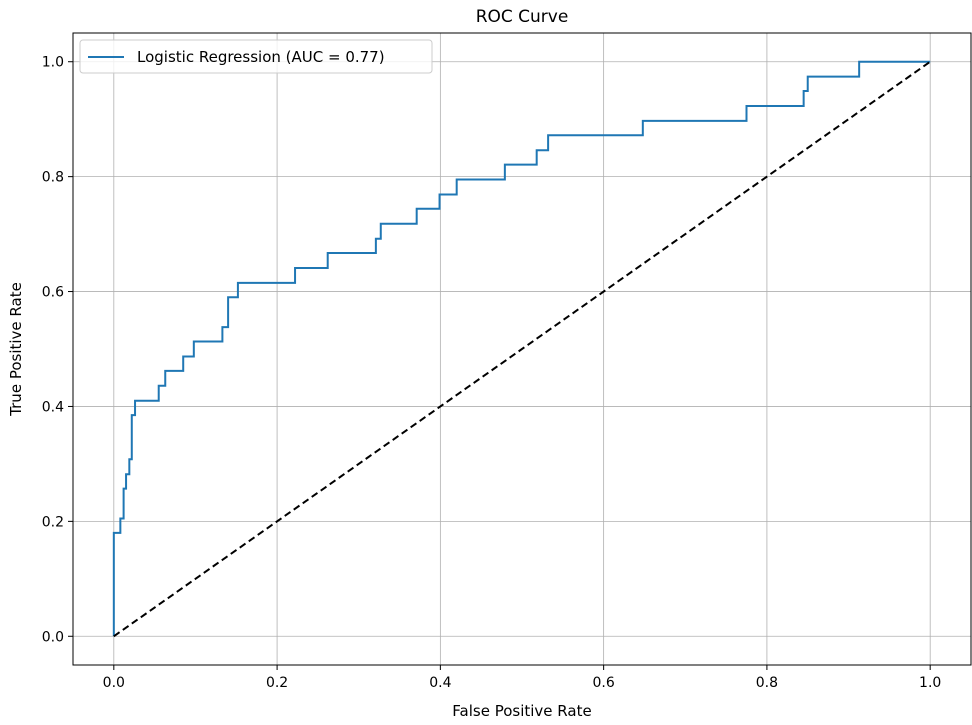 This screenshot has width=972, height=725. Describe the element at coordinates (522, 17) in the screenshot. I see `chart-title: ROC Curve` at that location.